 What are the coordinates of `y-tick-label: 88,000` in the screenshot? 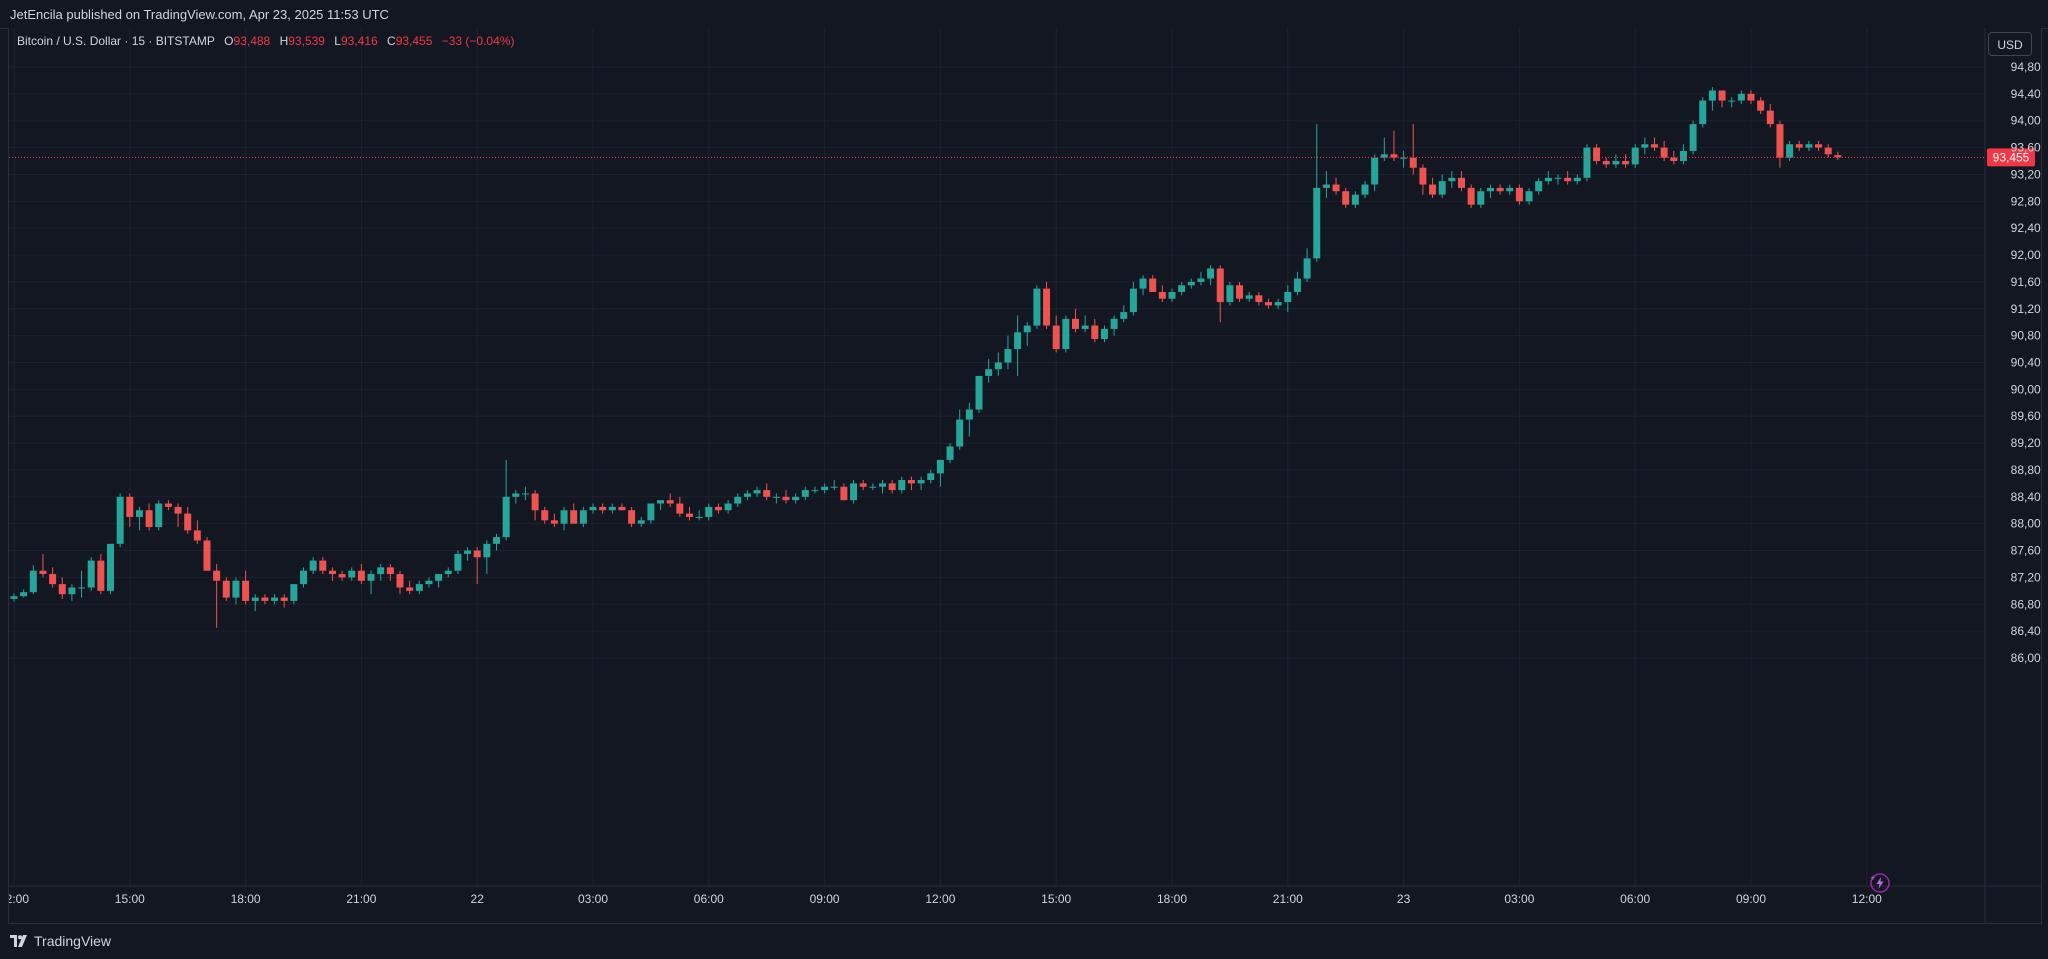 It's located at (2026, 524).